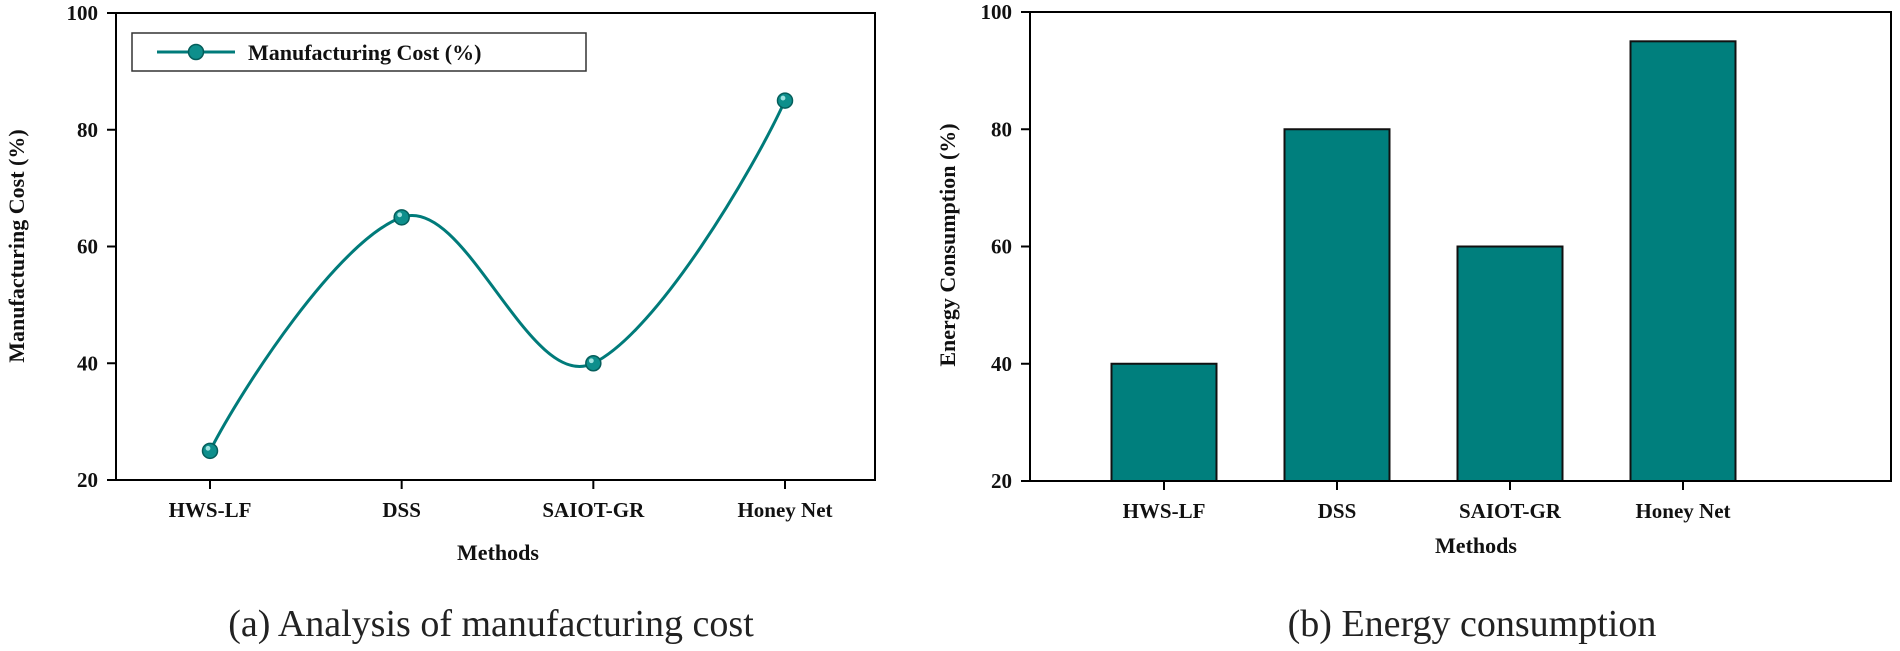 This screenshot has width=1900, height=651. Describe the element at coordinates (16, 245) in the screenshot. I see `y-axis-label: Manufacturing Cost (%)` at that location.